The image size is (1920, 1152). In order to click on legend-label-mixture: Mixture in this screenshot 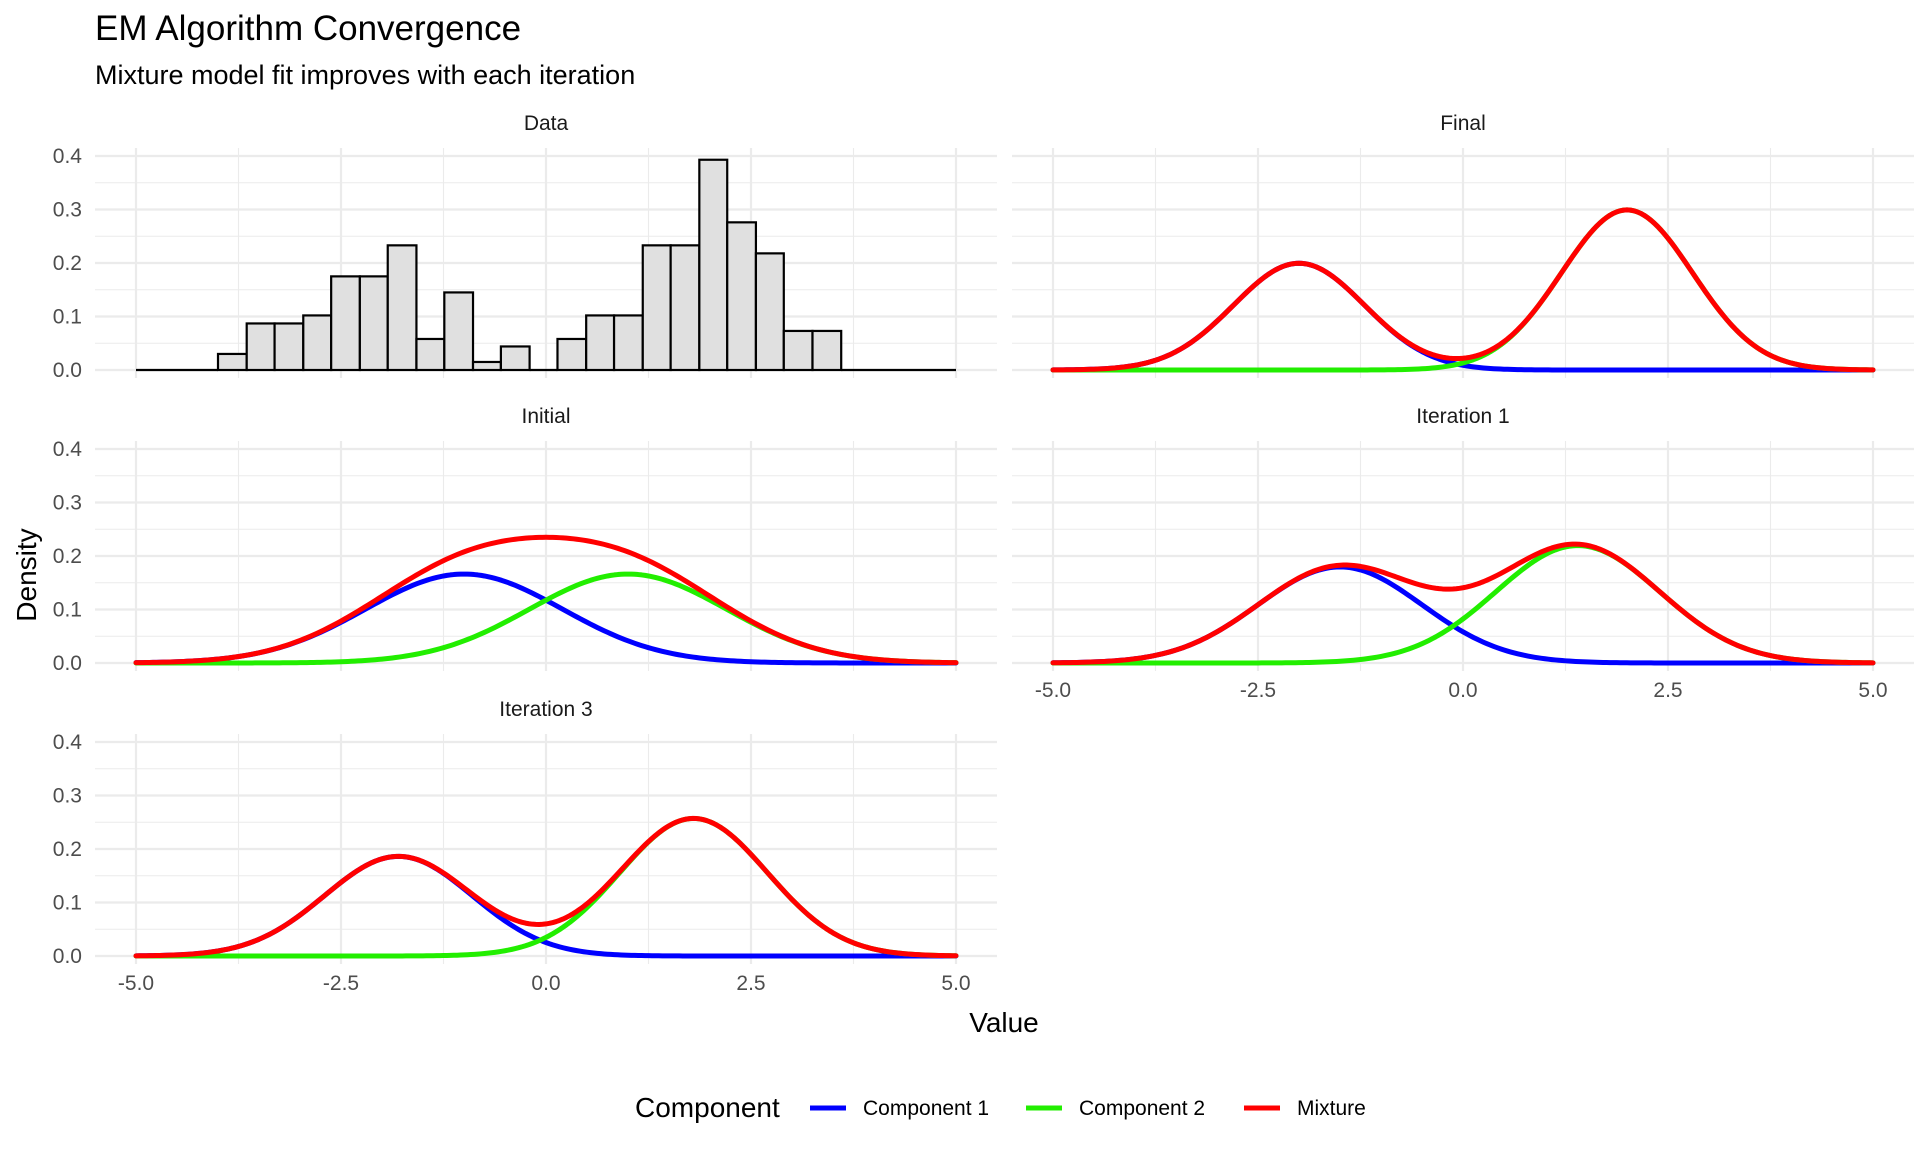, I will do `click(1331, 1108)`.